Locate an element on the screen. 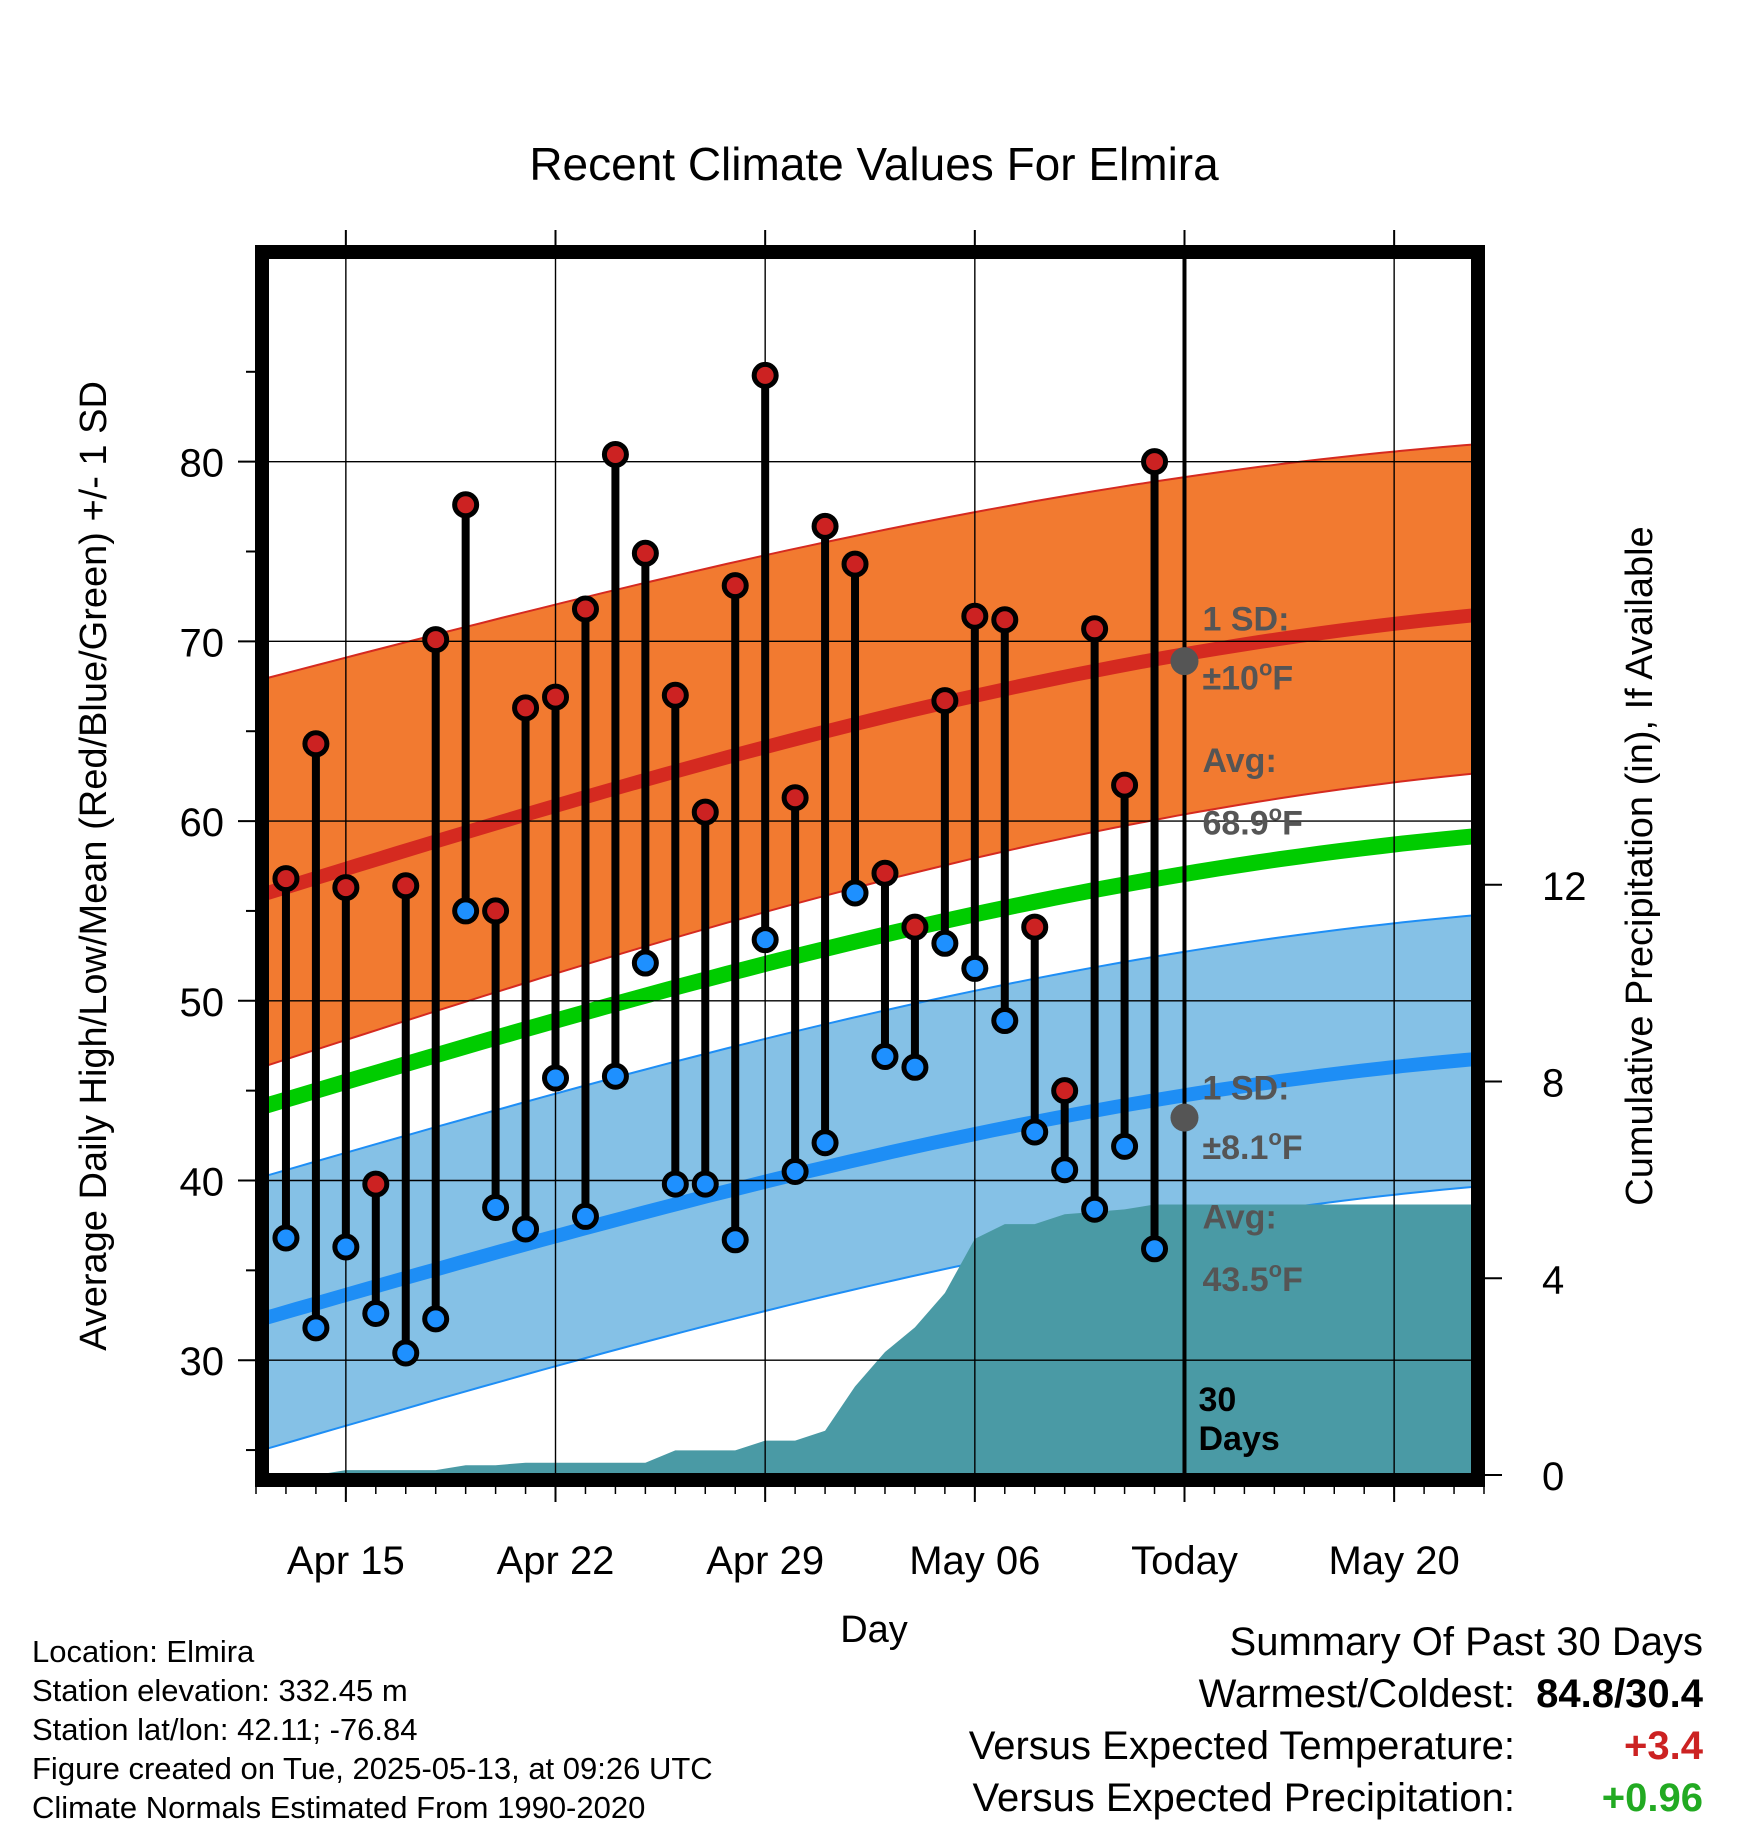 This screenshot has height=1828, width=1748. x-tick-label: Apr 15 is located at coordinates (346, 1561).